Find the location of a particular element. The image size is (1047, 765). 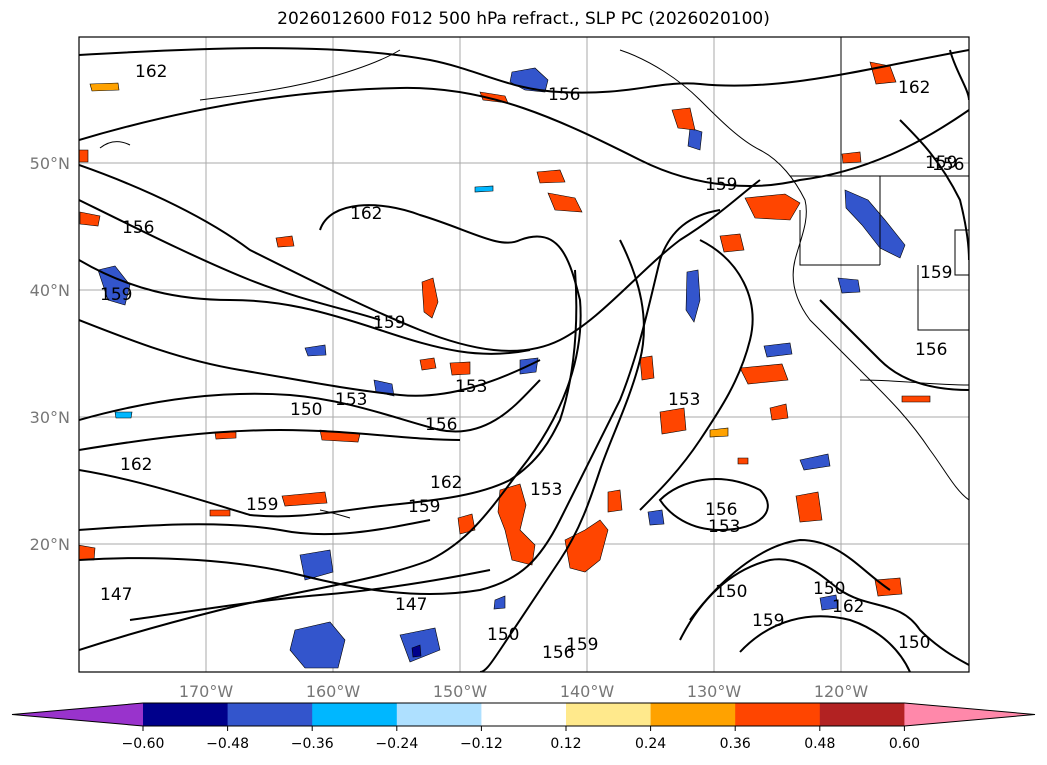

colorbar-tick-label: −0.60 is located at coordinates (143, 744).